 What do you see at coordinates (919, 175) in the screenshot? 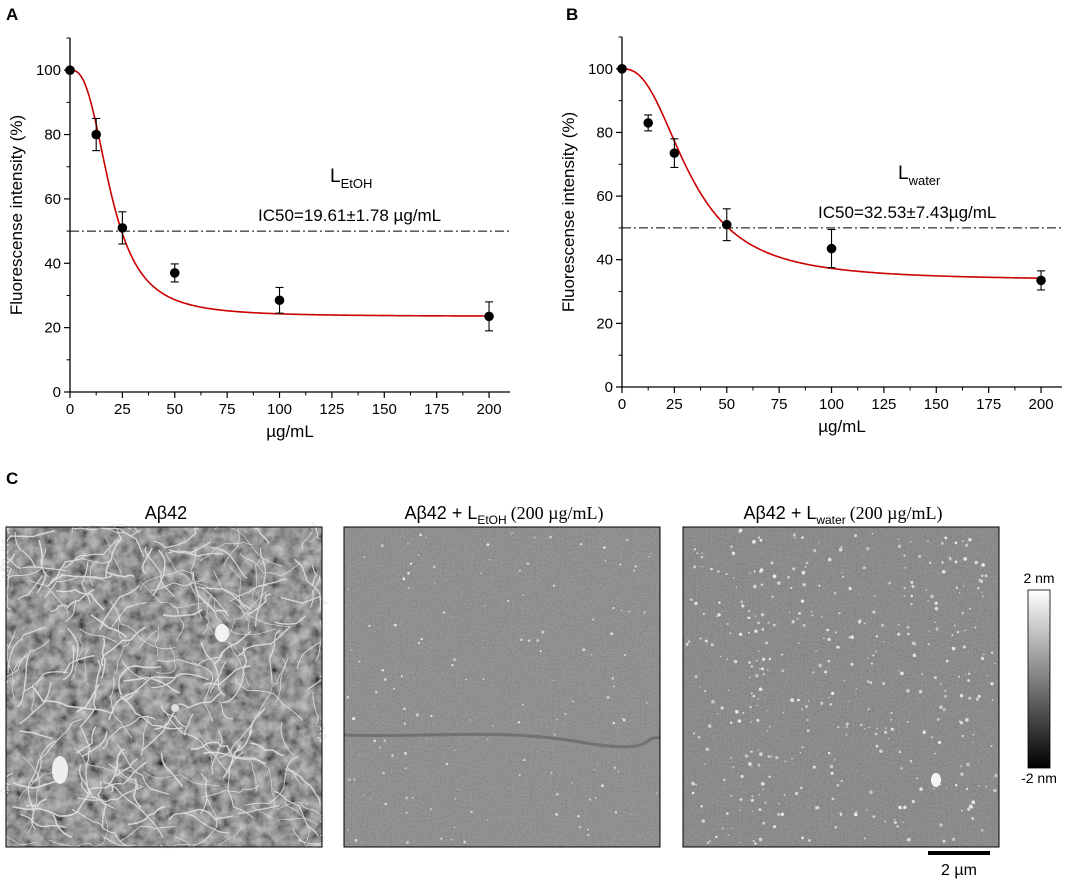
I see `chart-b-series-label: Lwater` at bounding box center [919, 175].